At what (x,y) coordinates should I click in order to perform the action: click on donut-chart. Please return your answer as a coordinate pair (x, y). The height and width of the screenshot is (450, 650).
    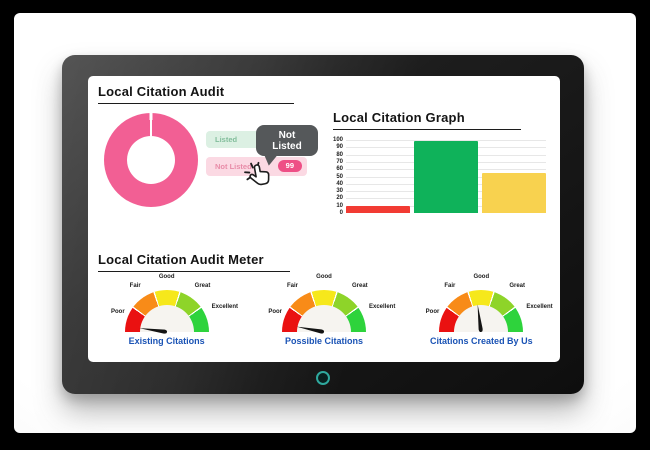
    Looking at the image, I should click on (151, 160).